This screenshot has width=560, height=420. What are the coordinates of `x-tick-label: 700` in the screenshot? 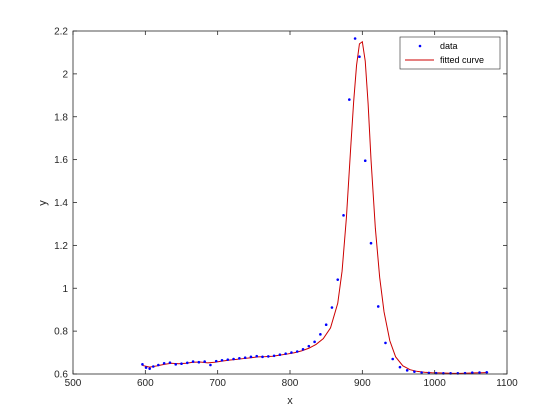 It's located at (217, 383).